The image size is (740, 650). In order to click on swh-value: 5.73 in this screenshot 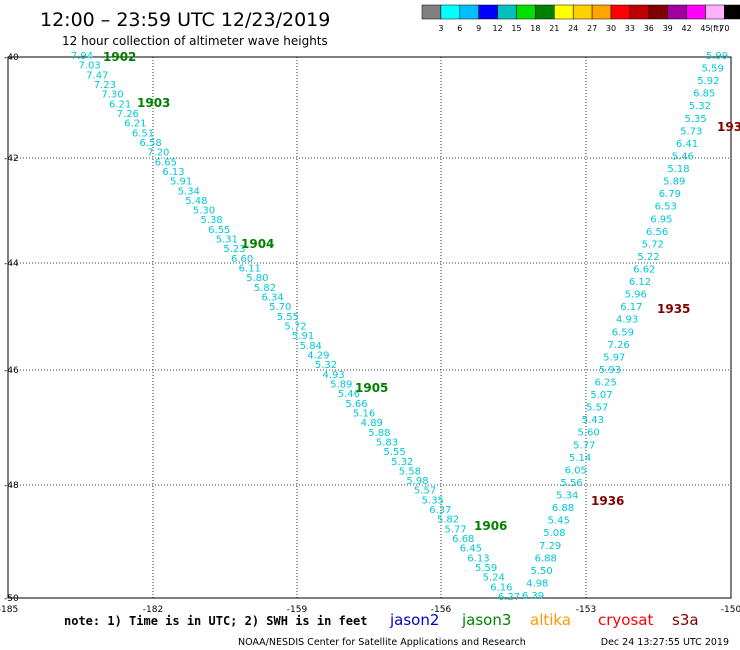, I will do `click(691, 131)`.